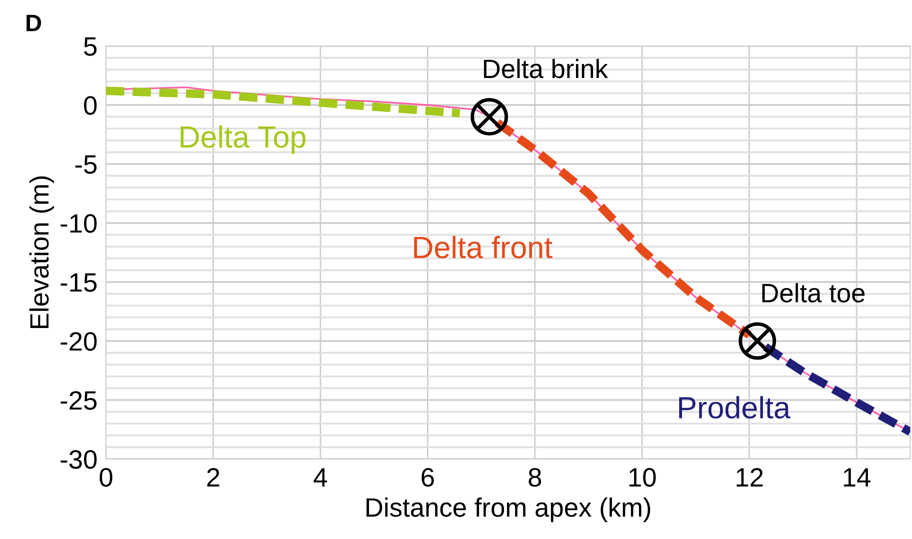  Describe the element at coordinates (78, 341) in the screenshot. I see `y-tick-label: -20` at that location.